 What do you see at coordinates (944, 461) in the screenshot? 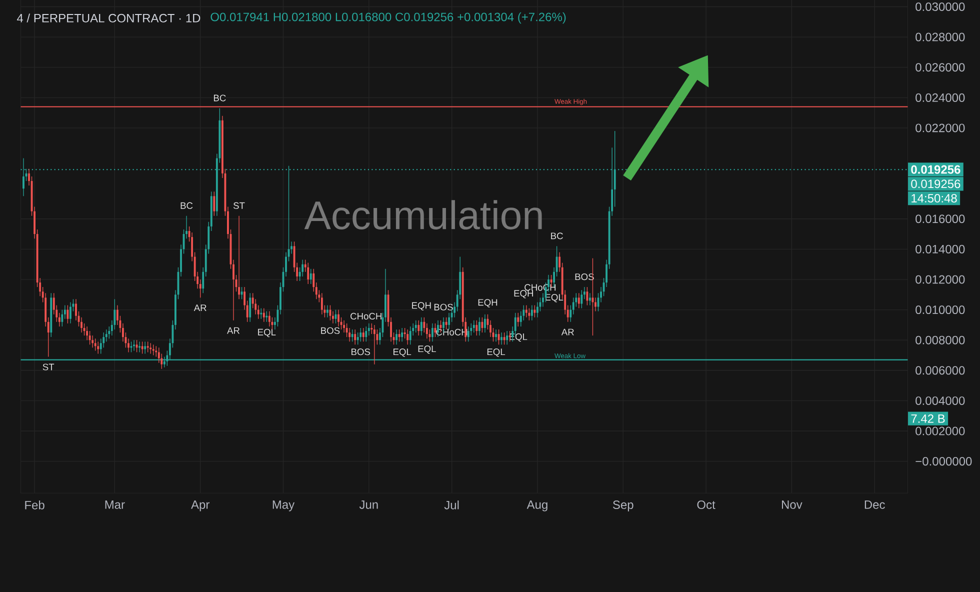
I see `y-tick-label: −0.000000` at bounding box center [944, 461].